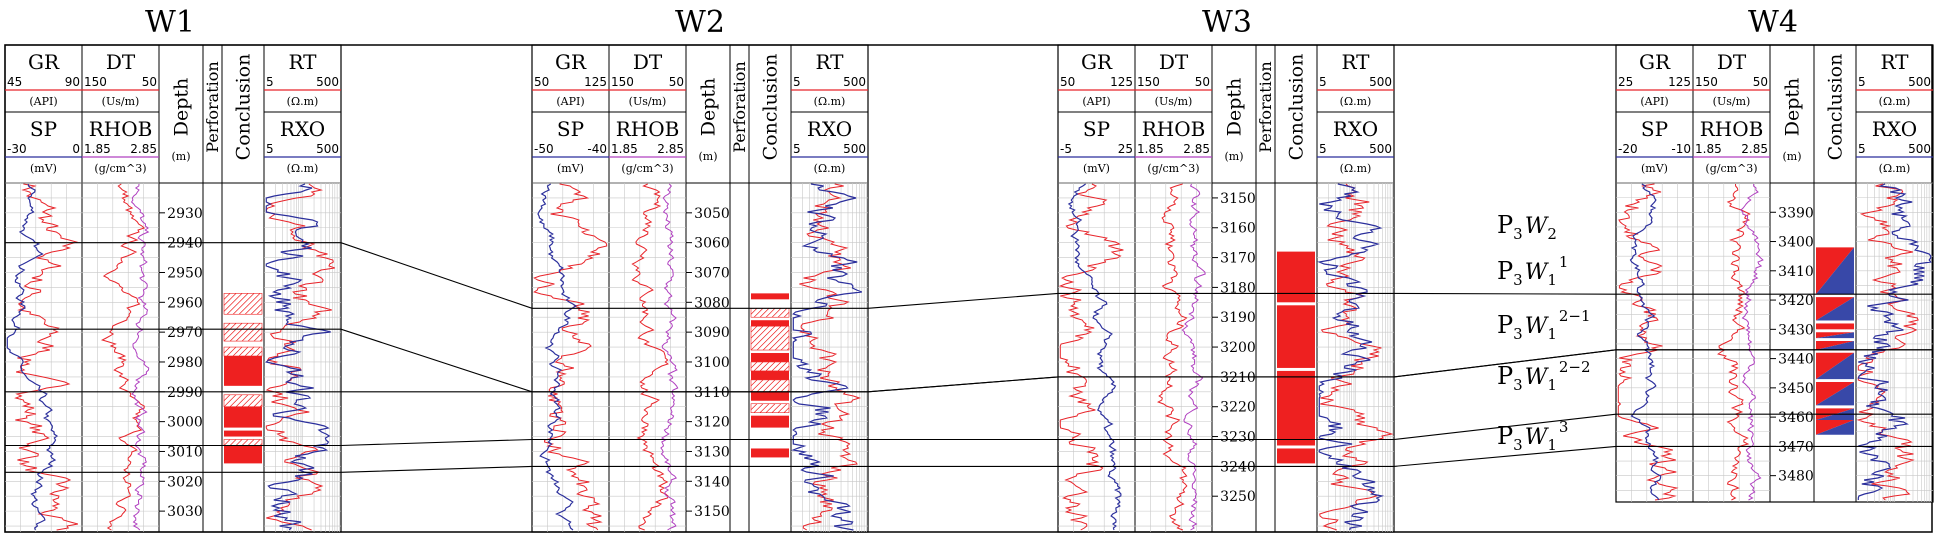 The image size is (1937, 536). What do you see at coordinates (1173, 168) in the screenshot?
I see `curve-unit-rhob: (g/cm^3)` at bounding box center [1173, 168].